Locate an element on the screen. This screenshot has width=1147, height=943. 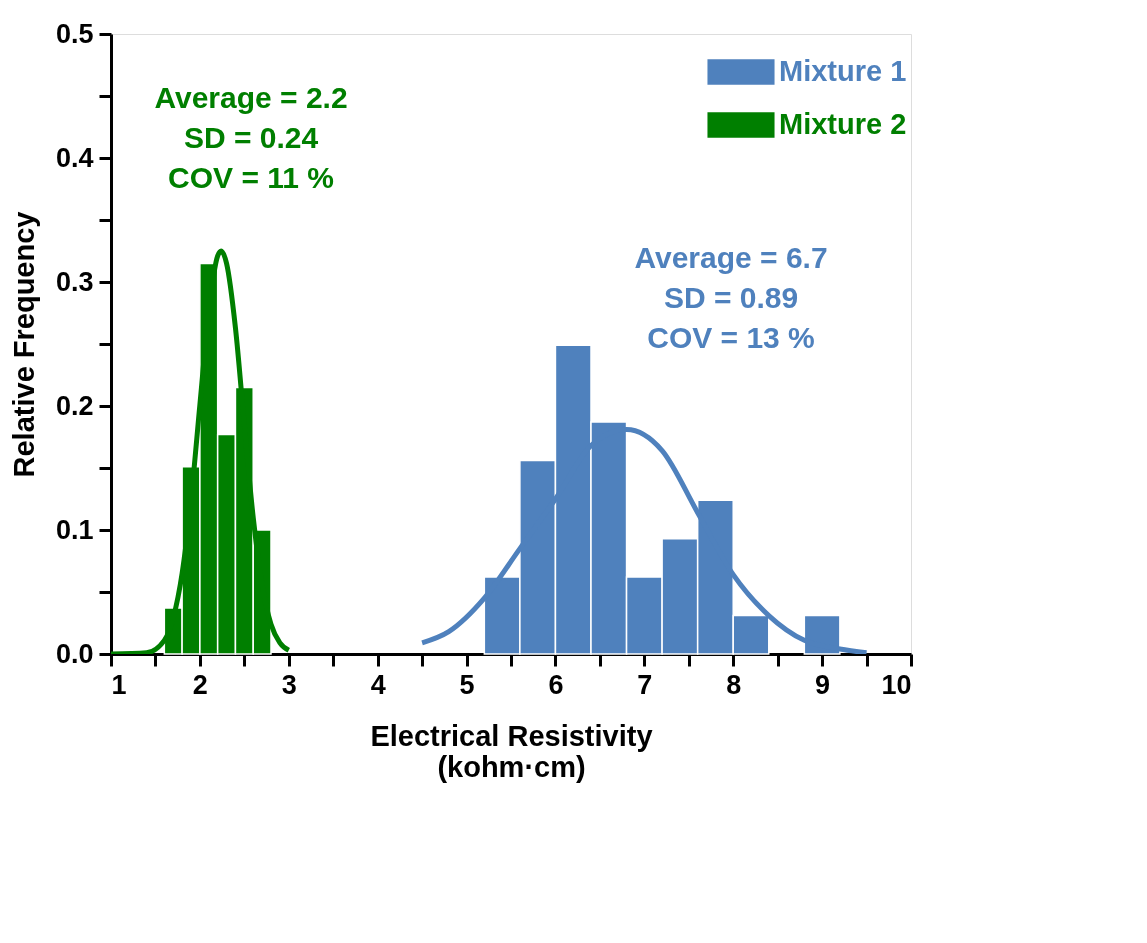
x-tick-label: 6 is located at coordinates (556, 684).